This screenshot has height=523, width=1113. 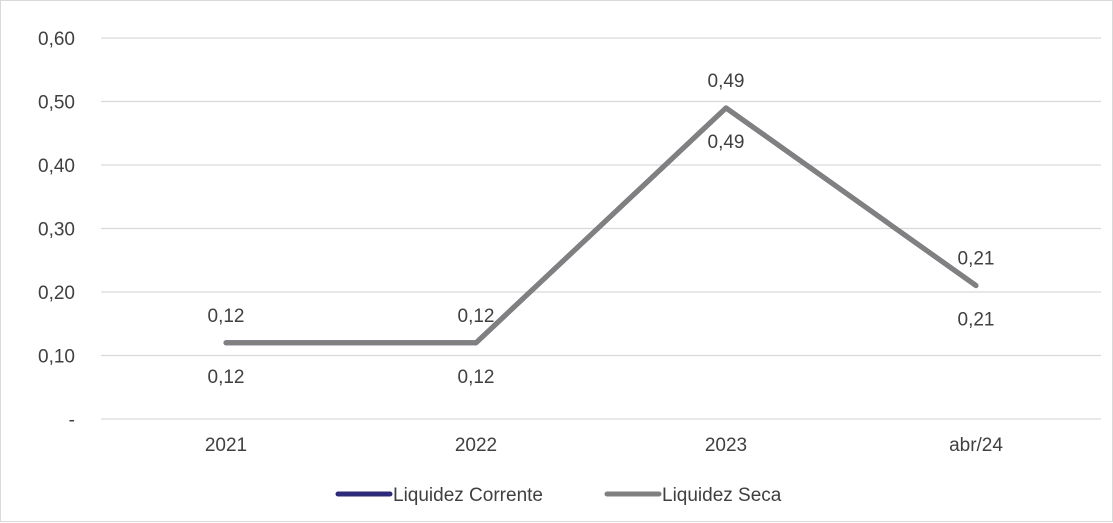 What do you see at coordinates (558, 495) in the screenshot?
I see `legend: Liquidez Corrente Liquidez Seca` at bounding box center [558, 495].